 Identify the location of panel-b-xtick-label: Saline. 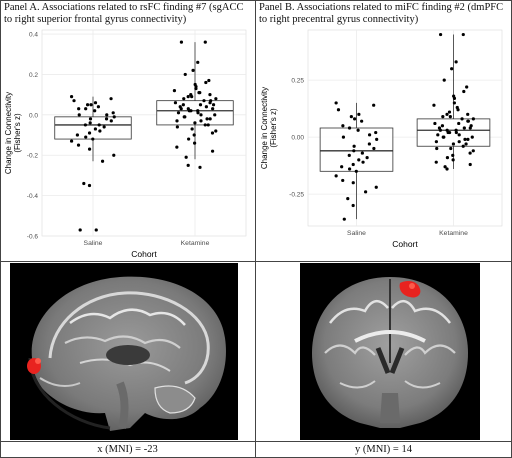
(356, 233).